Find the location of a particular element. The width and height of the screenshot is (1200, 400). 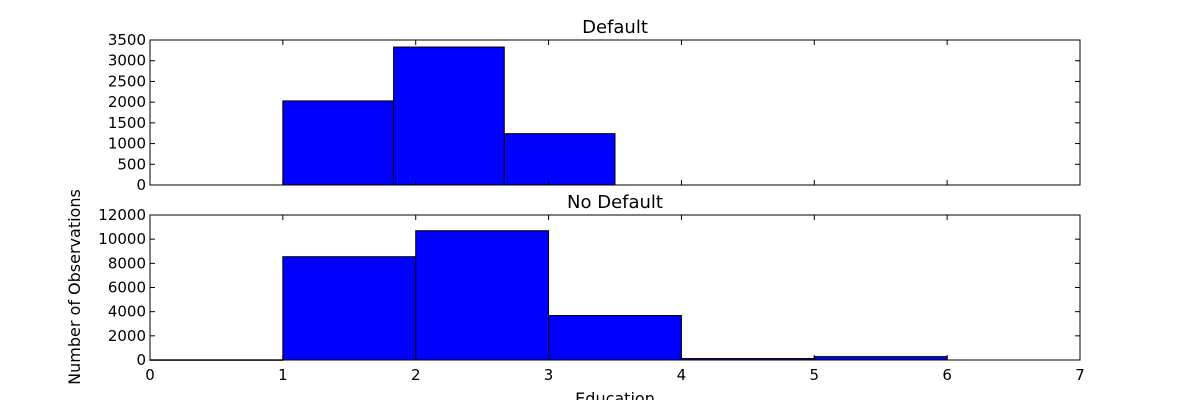

x-tick-label: 1 is located at coordinates (283, 375).